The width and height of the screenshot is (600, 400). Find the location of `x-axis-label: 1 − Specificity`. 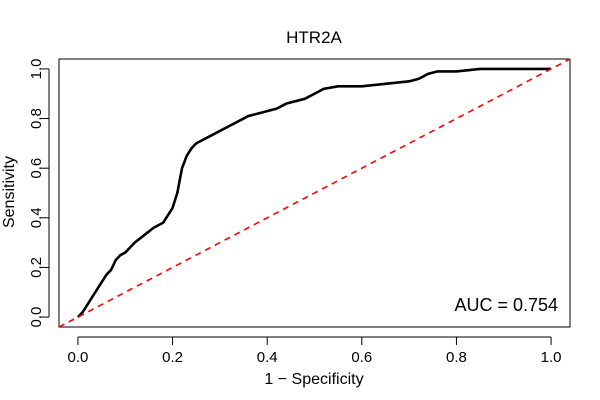

x-axis-label: 1 − Specificity is located at coordinates (313, 379).